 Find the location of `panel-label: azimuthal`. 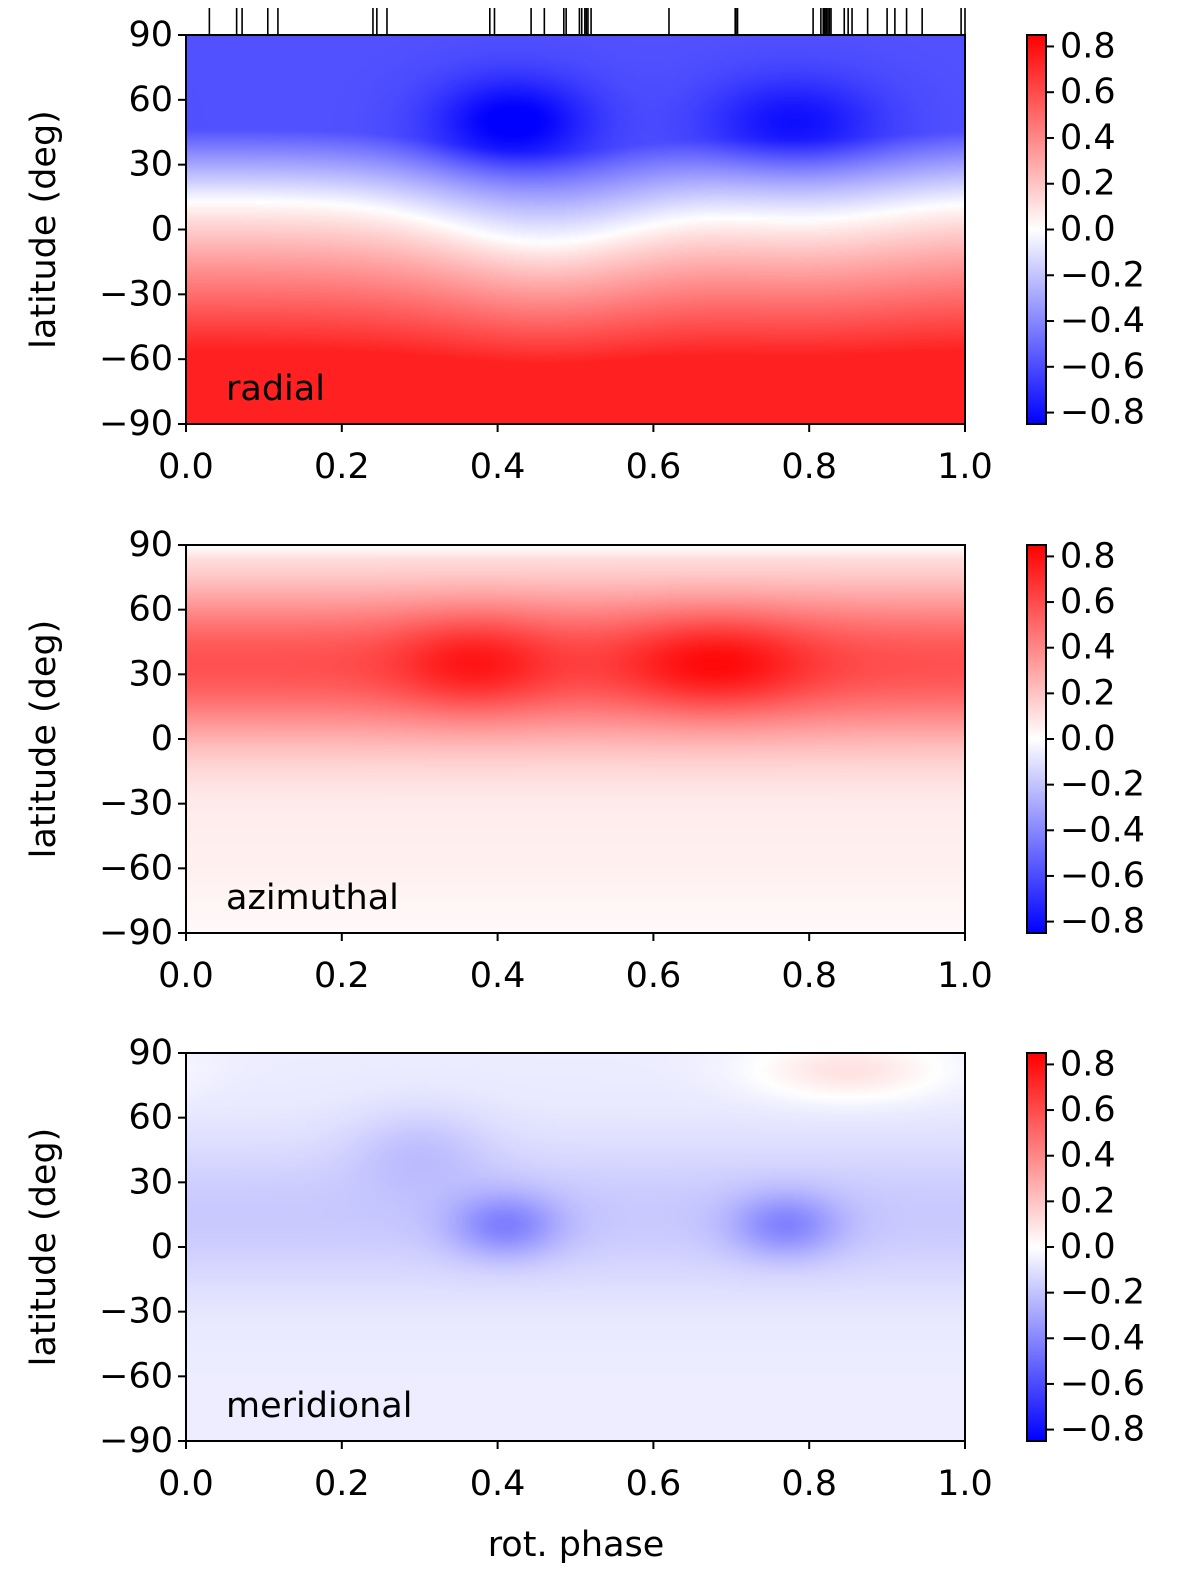

panel-label: azimuthal is located at coordinates (312, 898).